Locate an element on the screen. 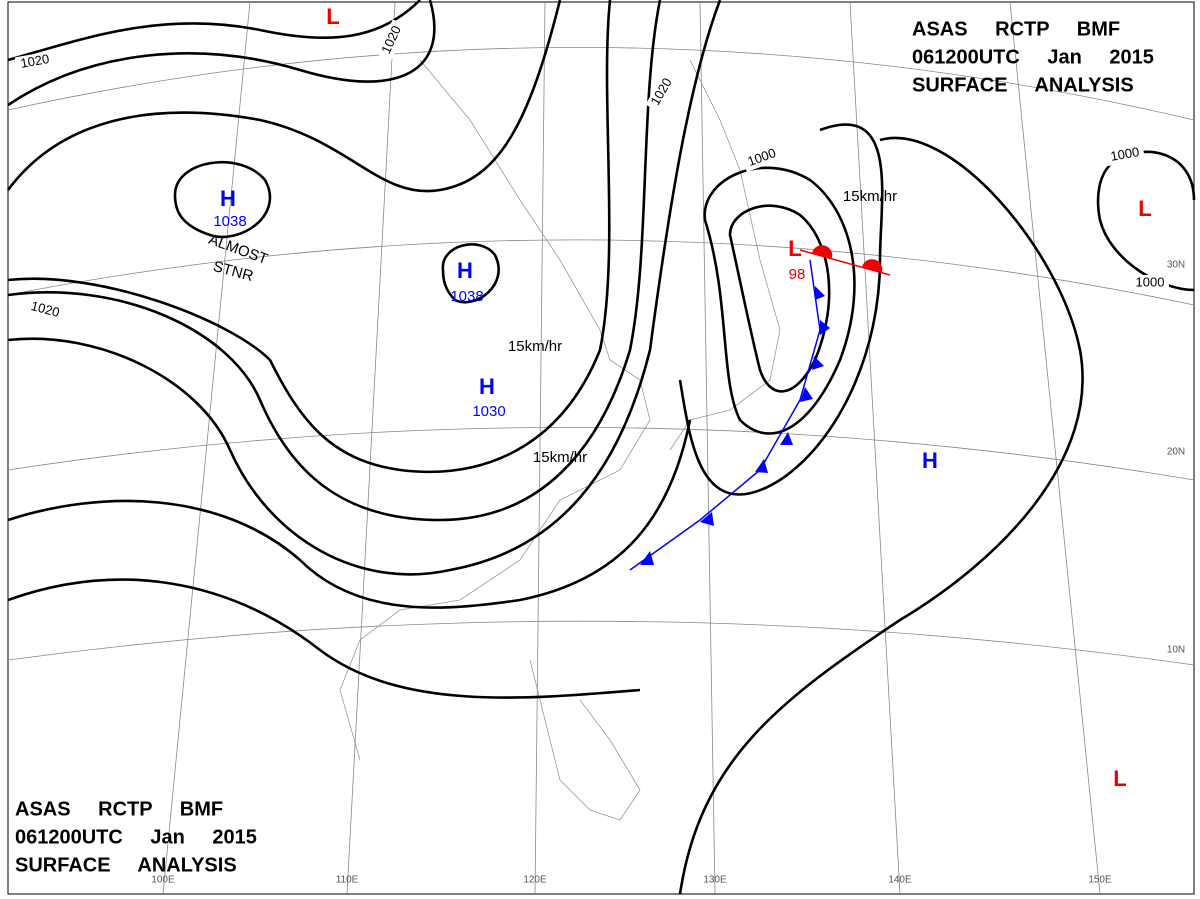 The image size is (1200, 899). longitude-label: 120E is located at coordinates (535, 880).